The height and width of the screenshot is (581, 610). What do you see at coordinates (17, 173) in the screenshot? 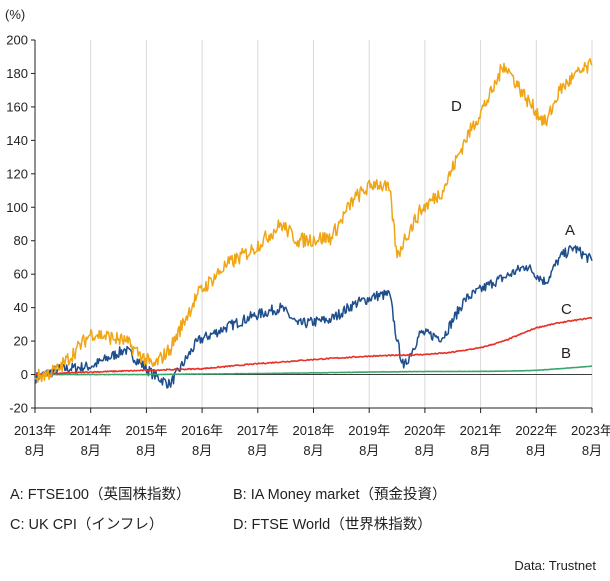
I see `y-tick-label: 120` at bounding box center [17, 173].